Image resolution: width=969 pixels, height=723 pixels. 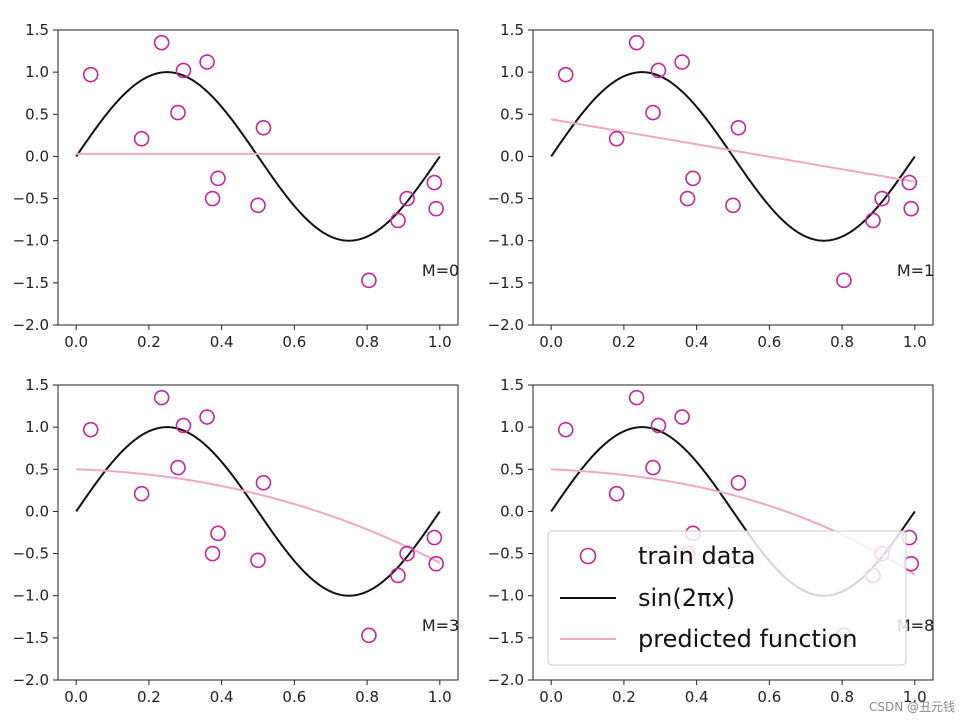 What do you see at coordinates (440, 270) in the screenshot?
I see `degree-annotation: M=0` at bounding box center [440, 270].